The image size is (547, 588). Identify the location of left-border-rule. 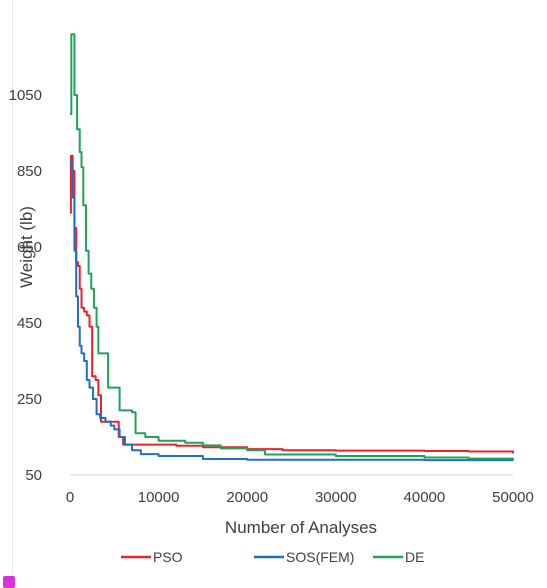
(12, 287).